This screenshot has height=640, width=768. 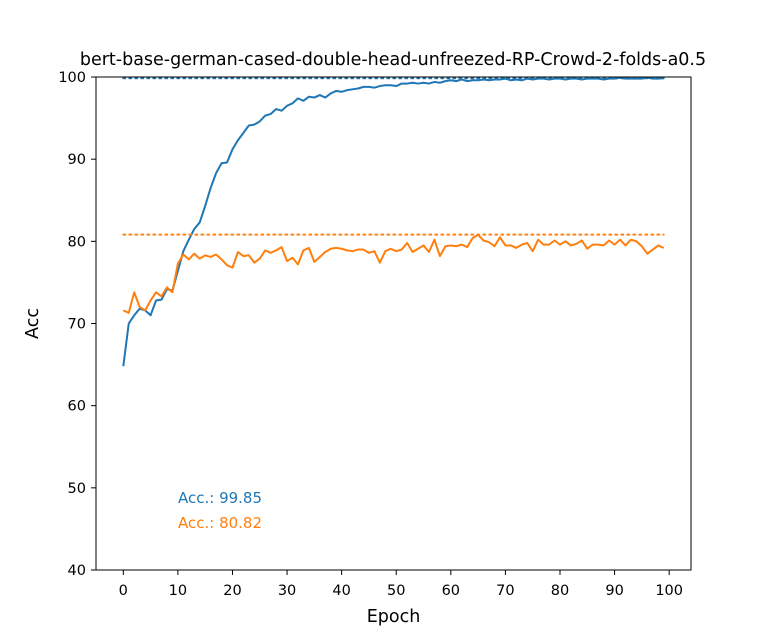 I want to click on y-tick-label: 70, so click(x=77, y=325).